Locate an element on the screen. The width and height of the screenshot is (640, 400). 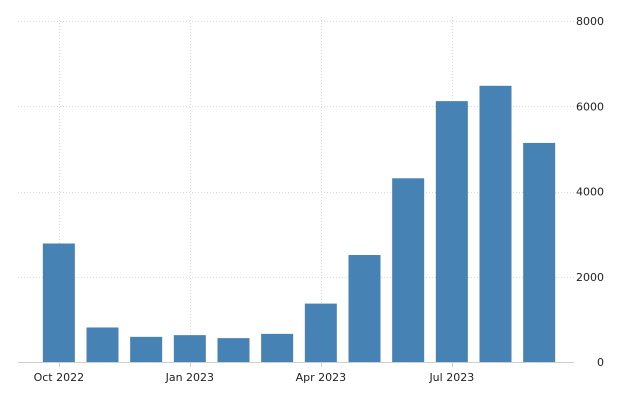
x-axis: Oct 2022 Jan 2023 Apr 2023 Jul 2023 is located at coordinates (254, 373).